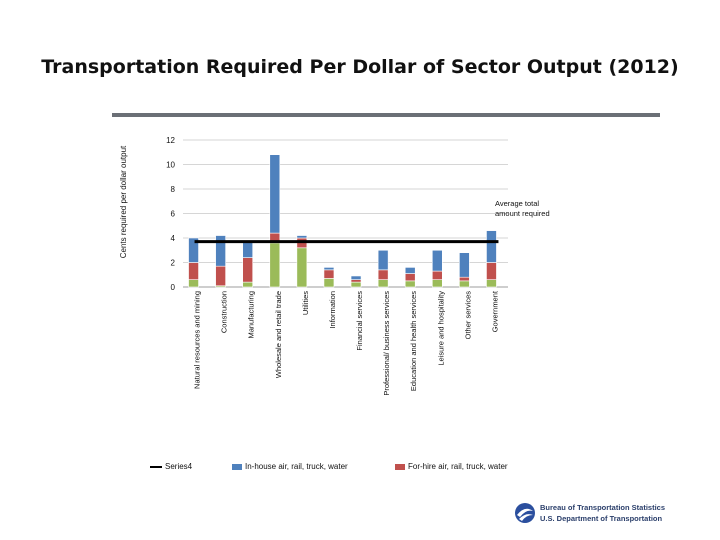 The image size is (720, 540). I want to click on y-tick-label: 6, so click(173, 214).